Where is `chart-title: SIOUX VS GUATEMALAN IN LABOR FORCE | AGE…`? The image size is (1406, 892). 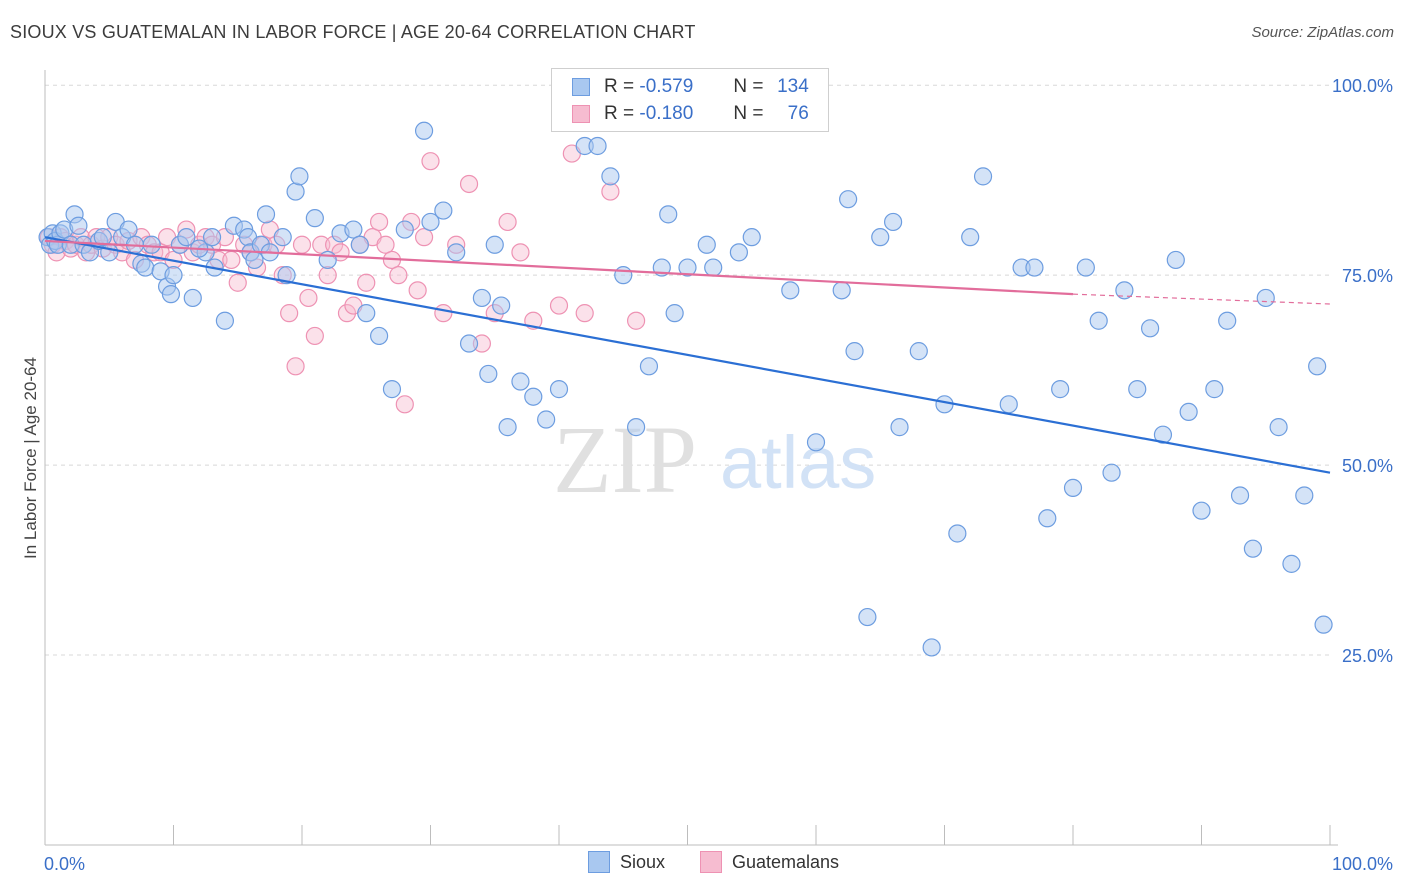
chart-title: SIOUX VS GUATEMALAN IN LABOR FORCE | AGE… is located at coordinates (353, 32).